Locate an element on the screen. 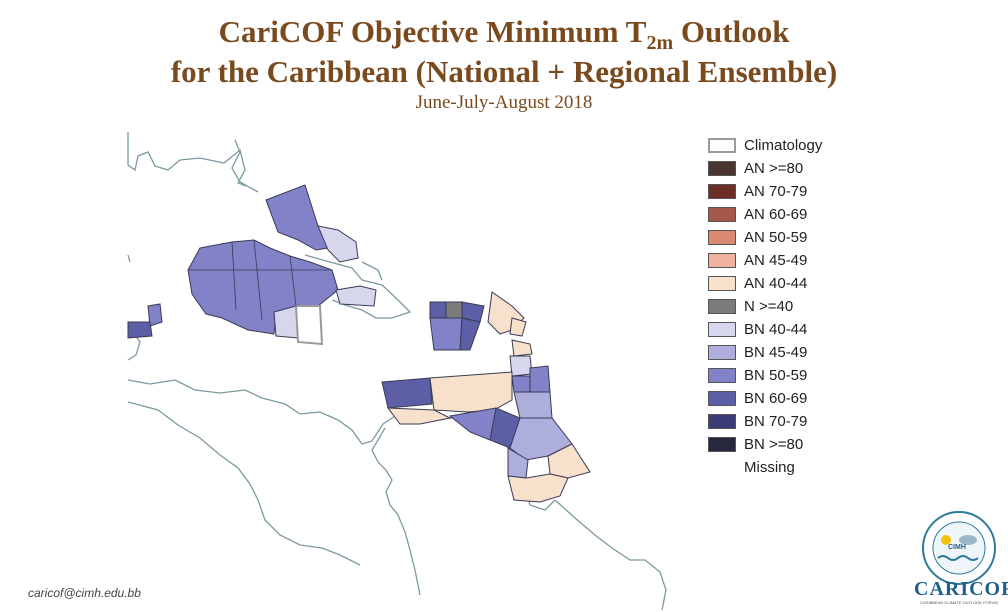 This screenshot has height=612, width=1008. central-america-pacific-coast is located at coordinates (244, 483).